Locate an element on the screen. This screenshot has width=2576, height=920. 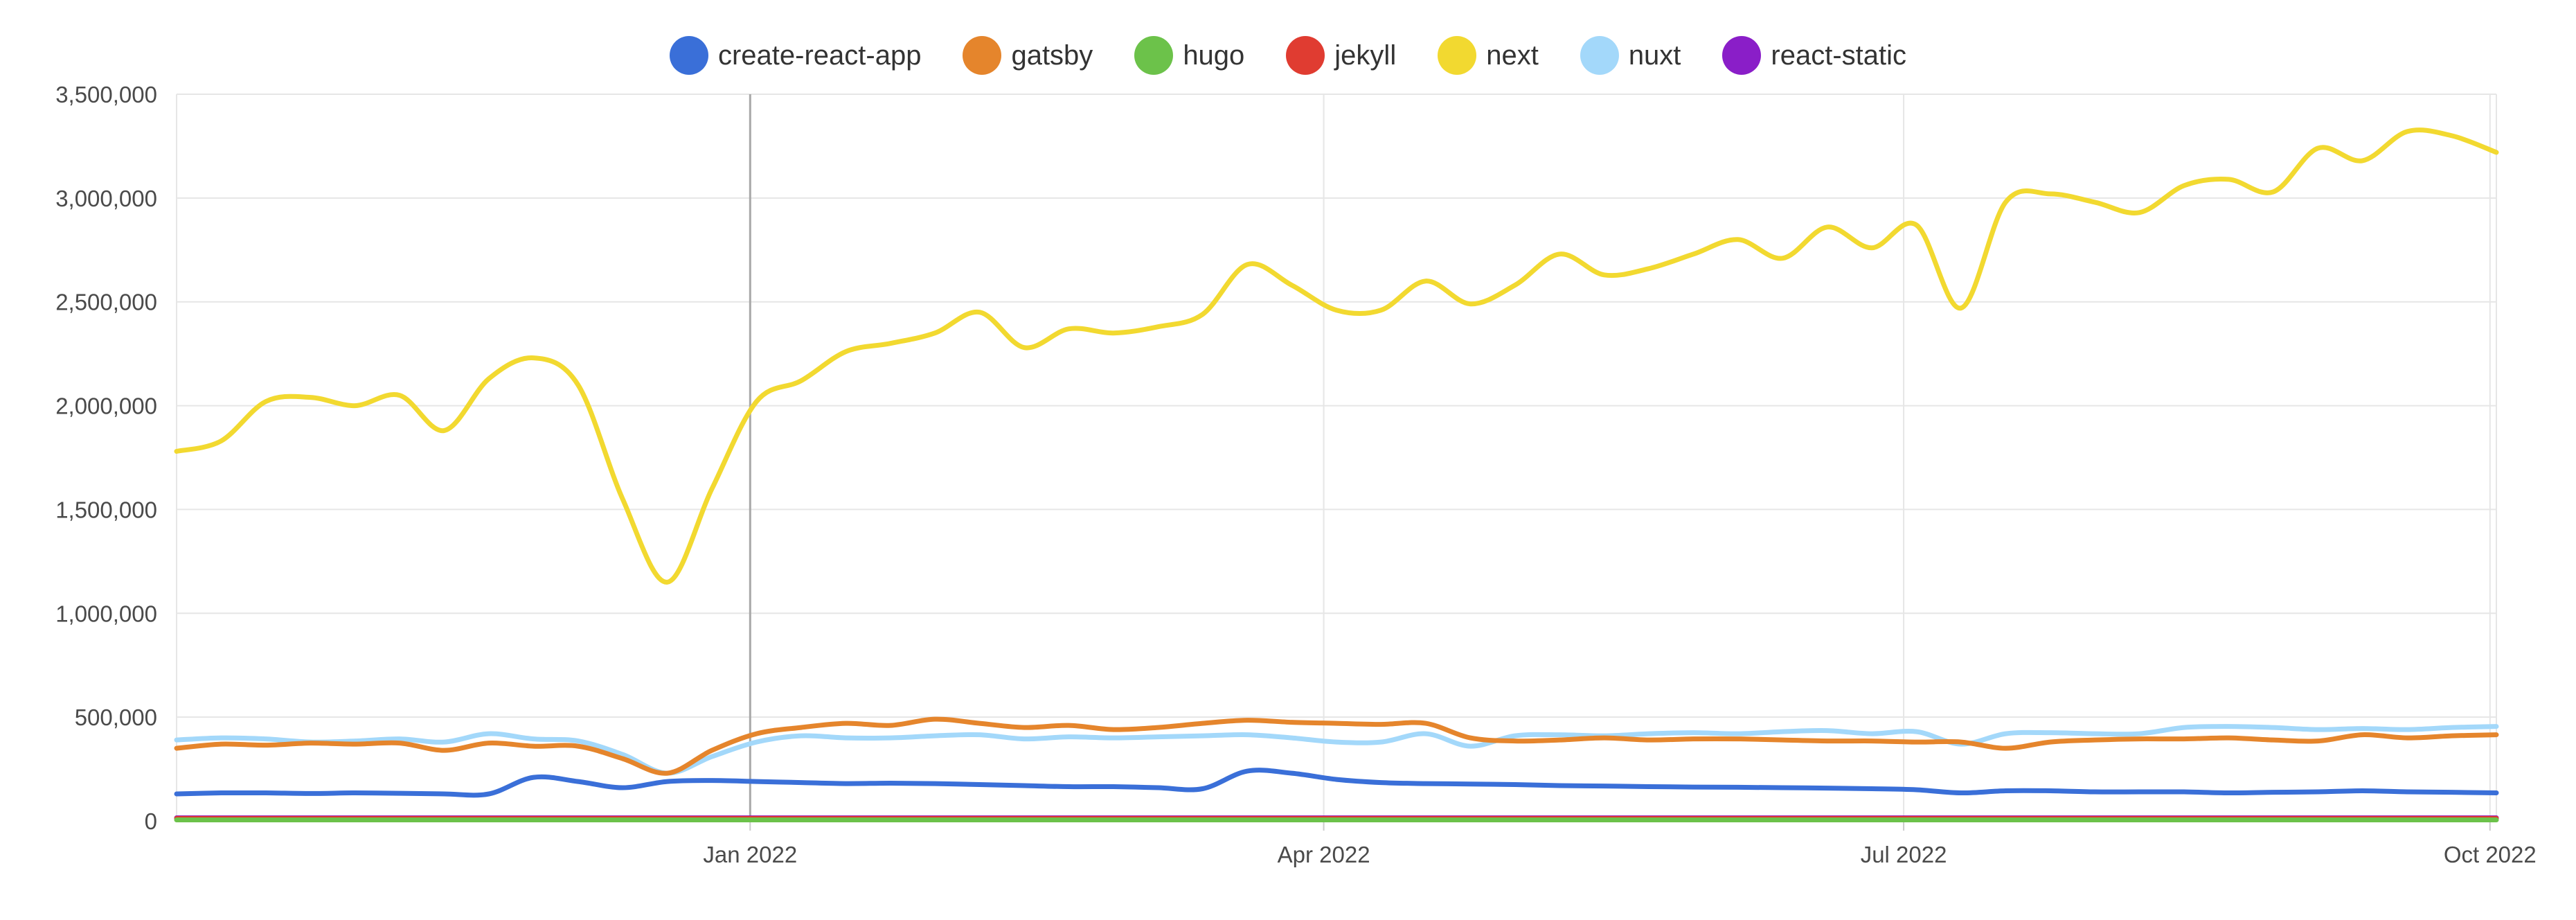
x-tick-label: Oct 2022 is located at coordinates (2491, 855).